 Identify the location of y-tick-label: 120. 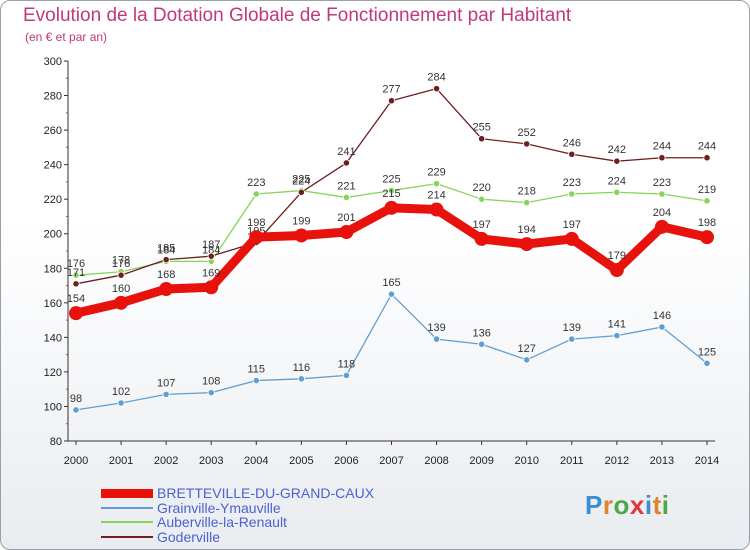
(53, 373).